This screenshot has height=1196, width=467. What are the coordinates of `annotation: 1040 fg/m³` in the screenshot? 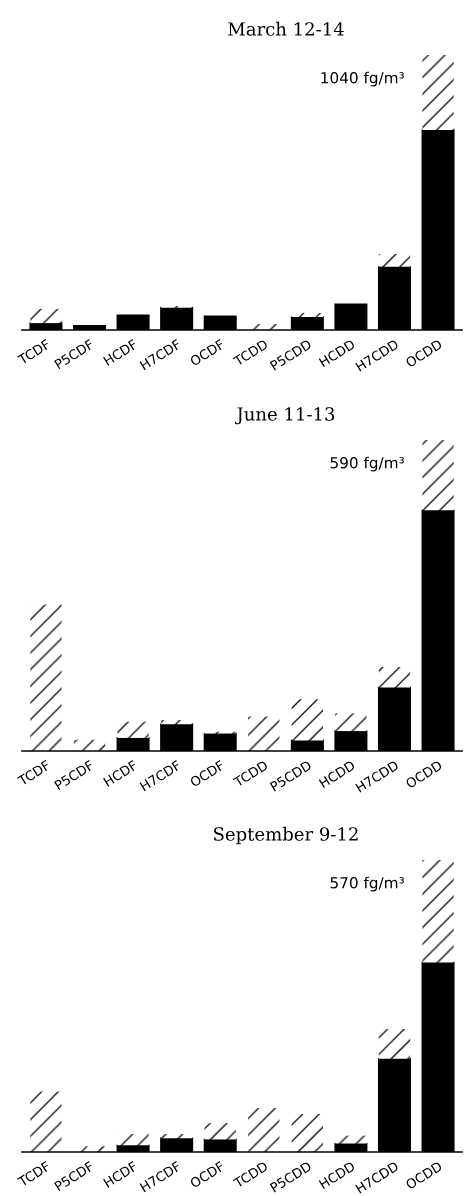 It's located at (362, 79).